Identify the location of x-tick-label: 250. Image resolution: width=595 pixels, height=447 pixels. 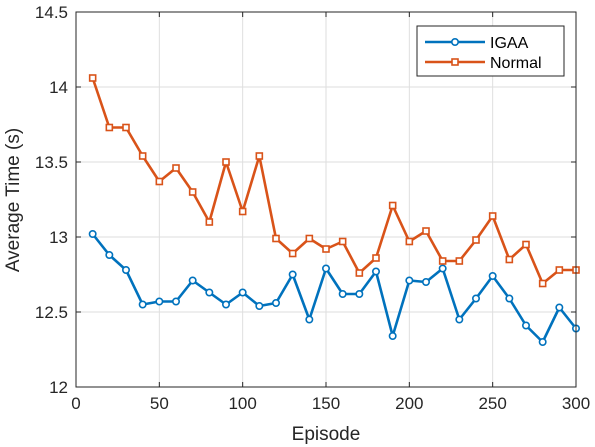
(492, 403).